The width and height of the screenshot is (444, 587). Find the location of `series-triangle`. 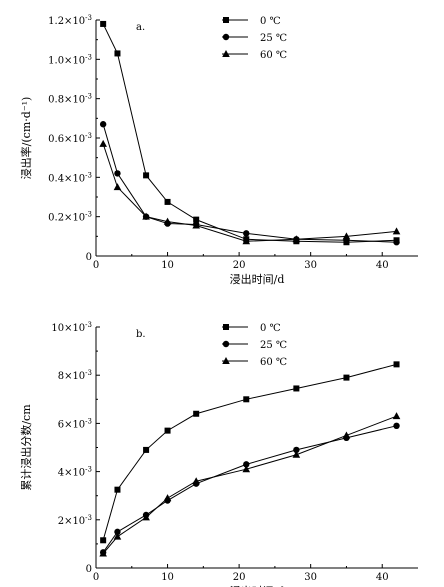

series-triangle is located at coordinates (250, 192).